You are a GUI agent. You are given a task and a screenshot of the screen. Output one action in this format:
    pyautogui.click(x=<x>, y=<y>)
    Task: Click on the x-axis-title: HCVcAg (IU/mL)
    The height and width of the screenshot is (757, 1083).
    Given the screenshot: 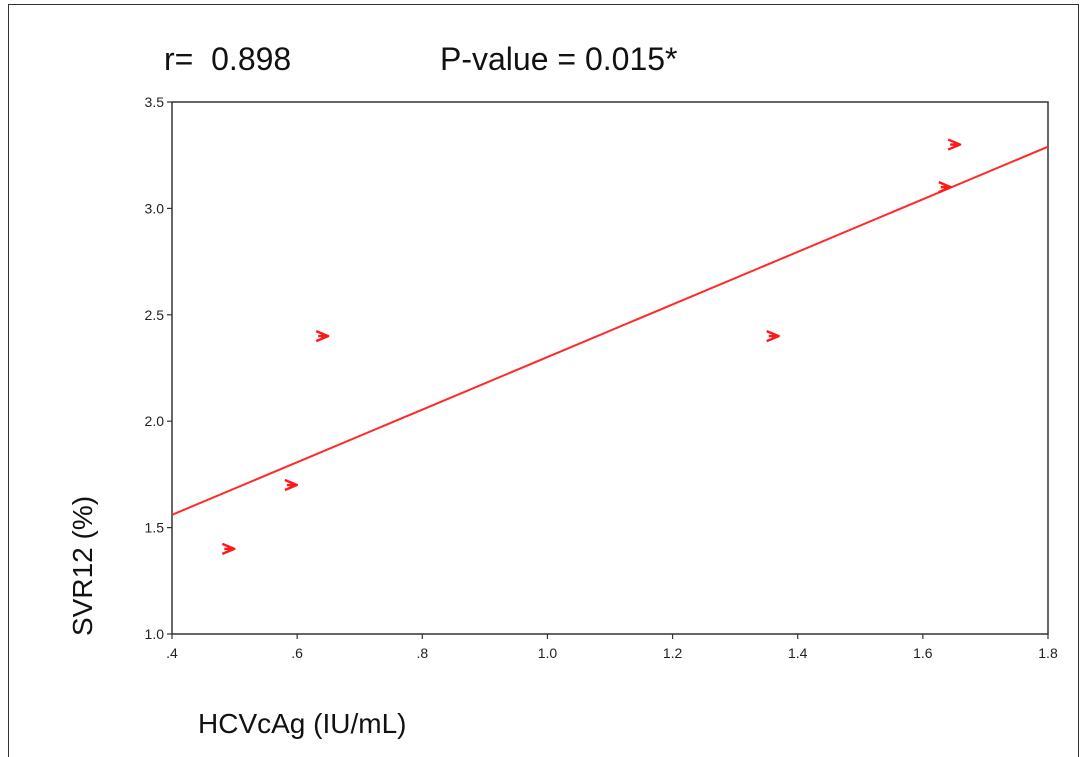 What is the action you would take?
    pyautogui.click(x=302, y=723)
    